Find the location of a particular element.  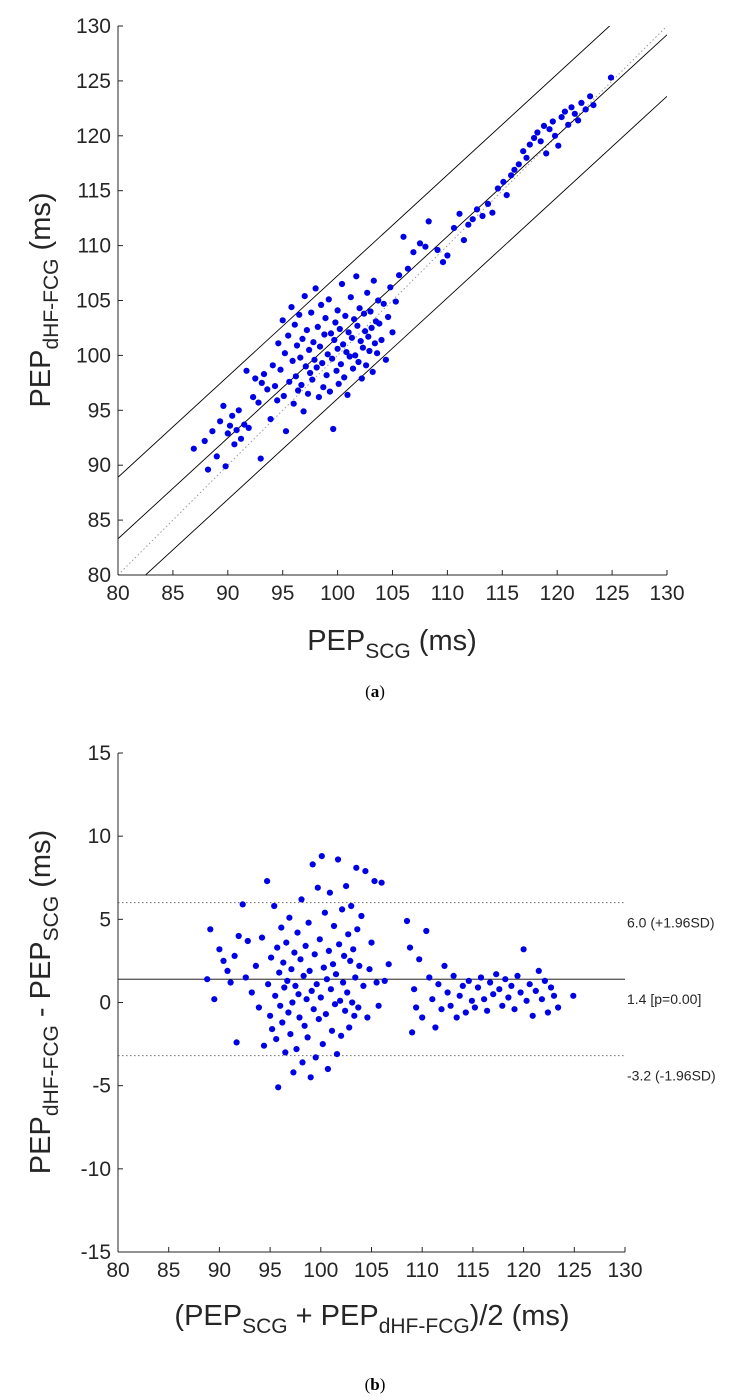

x-tick-label: 125 is located at coordinates (612, 593).